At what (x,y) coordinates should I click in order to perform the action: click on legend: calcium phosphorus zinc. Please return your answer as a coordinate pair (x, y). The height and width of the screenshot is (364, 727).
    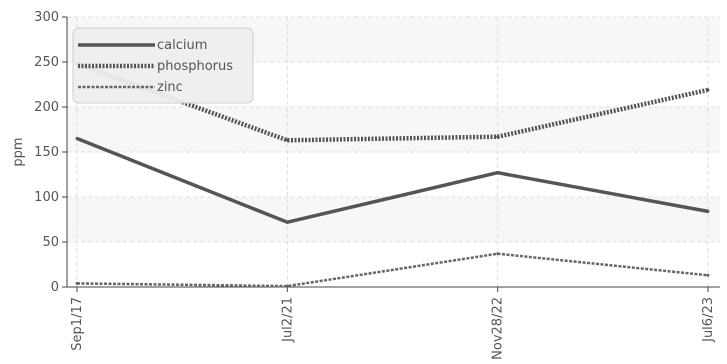
    Looking at the image, I should click on (163, 65).